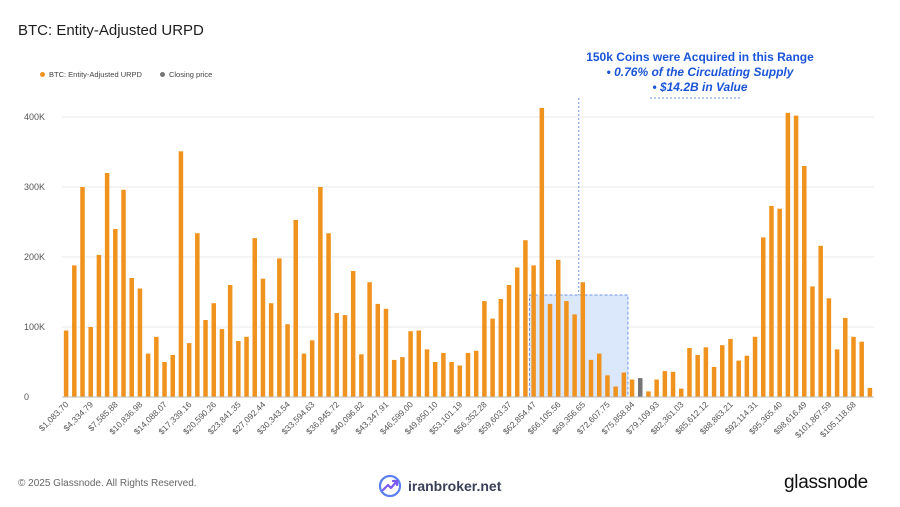  I want to click on trend-icon, so click(390, 486).